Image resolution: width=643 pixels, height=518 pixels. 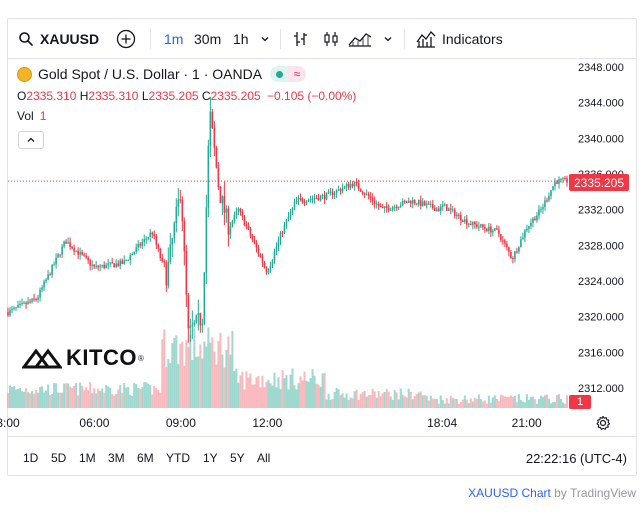 I want to click on registered-mark: ®, so click(x=140, y=358).